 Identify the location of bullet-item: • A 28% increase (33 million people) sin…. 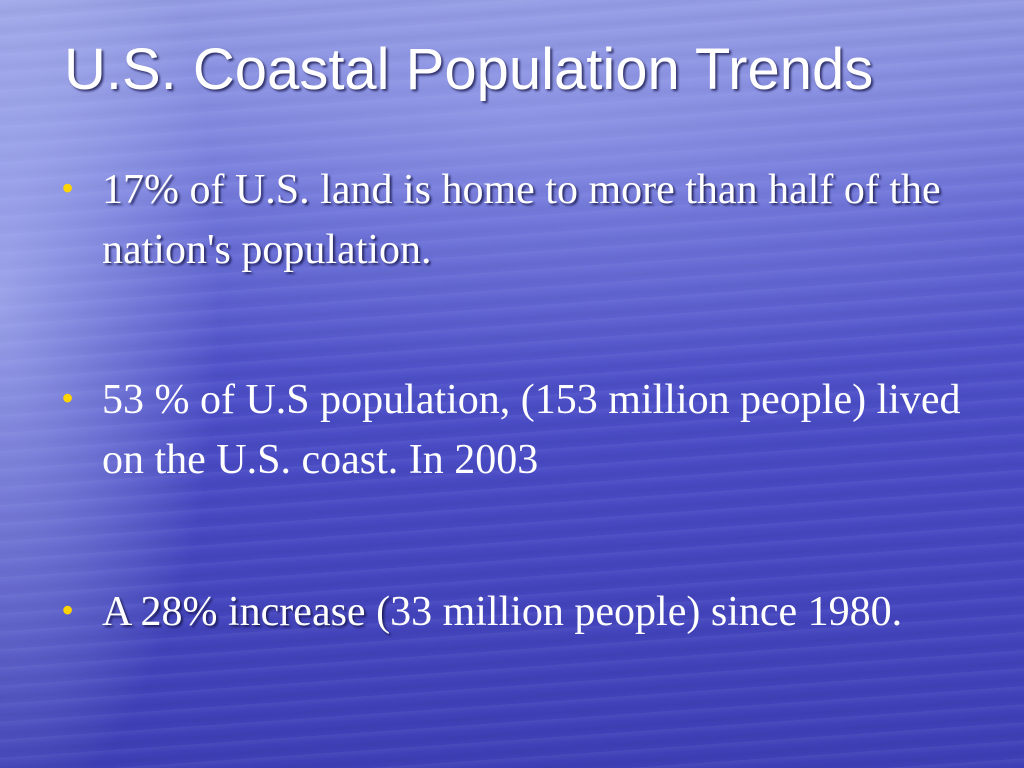
(512, 612).